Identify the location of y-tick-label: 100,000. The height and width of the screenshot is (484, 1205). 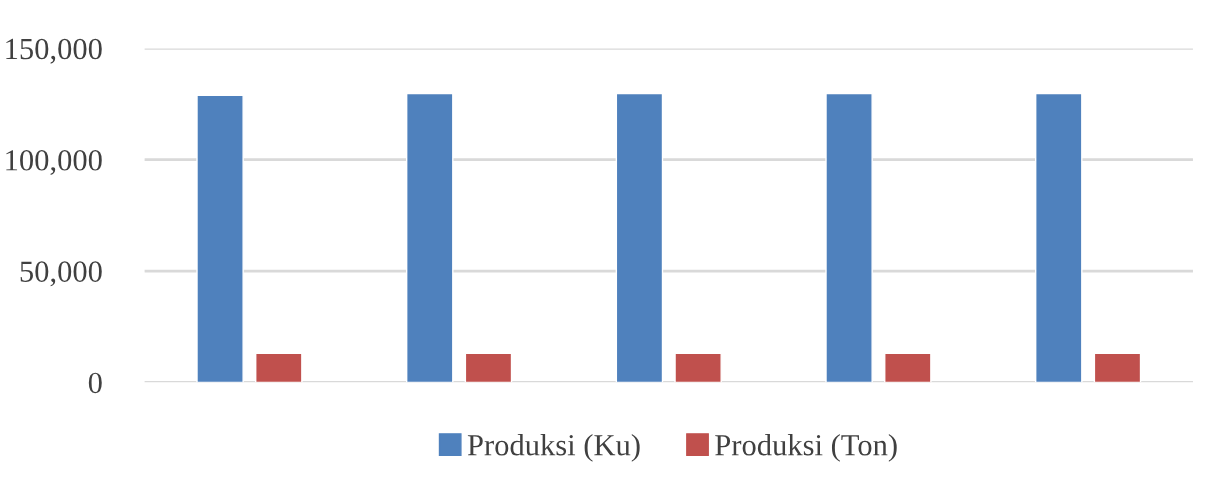
(54, 163).